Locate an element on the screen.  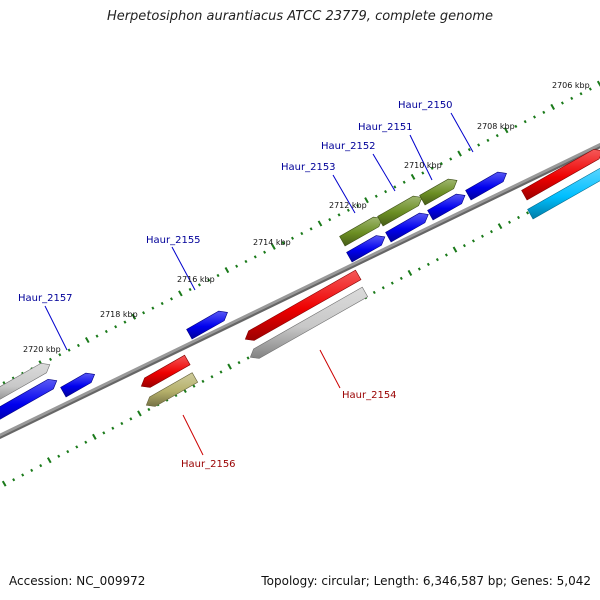
gene-label-haur-2152: Haur_2152 is located at coordinates (348, 146).